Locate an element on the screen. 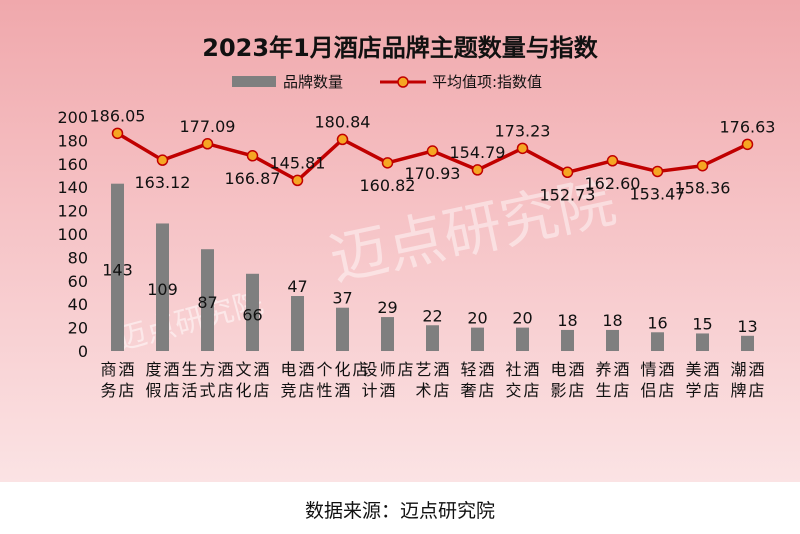  line-data-label: 152.73 is located at coordinates (568, 194).